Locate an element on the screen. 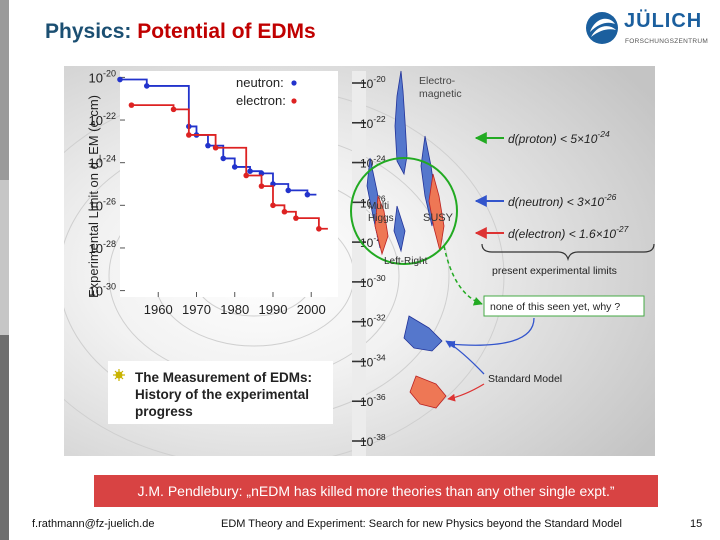 This screenshot has width=720, height=540. y-tick-exponent: -26 is located at coordinates (109, 201).